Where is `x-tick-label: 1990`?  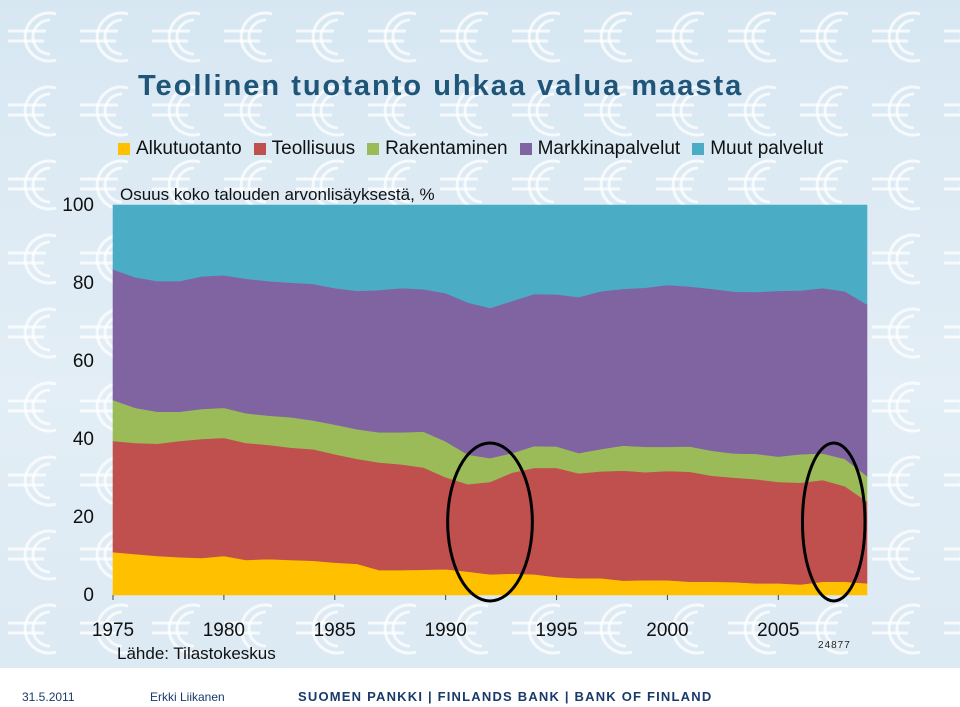
x-tick-label: 1990 is located at coordinates (446, 630).